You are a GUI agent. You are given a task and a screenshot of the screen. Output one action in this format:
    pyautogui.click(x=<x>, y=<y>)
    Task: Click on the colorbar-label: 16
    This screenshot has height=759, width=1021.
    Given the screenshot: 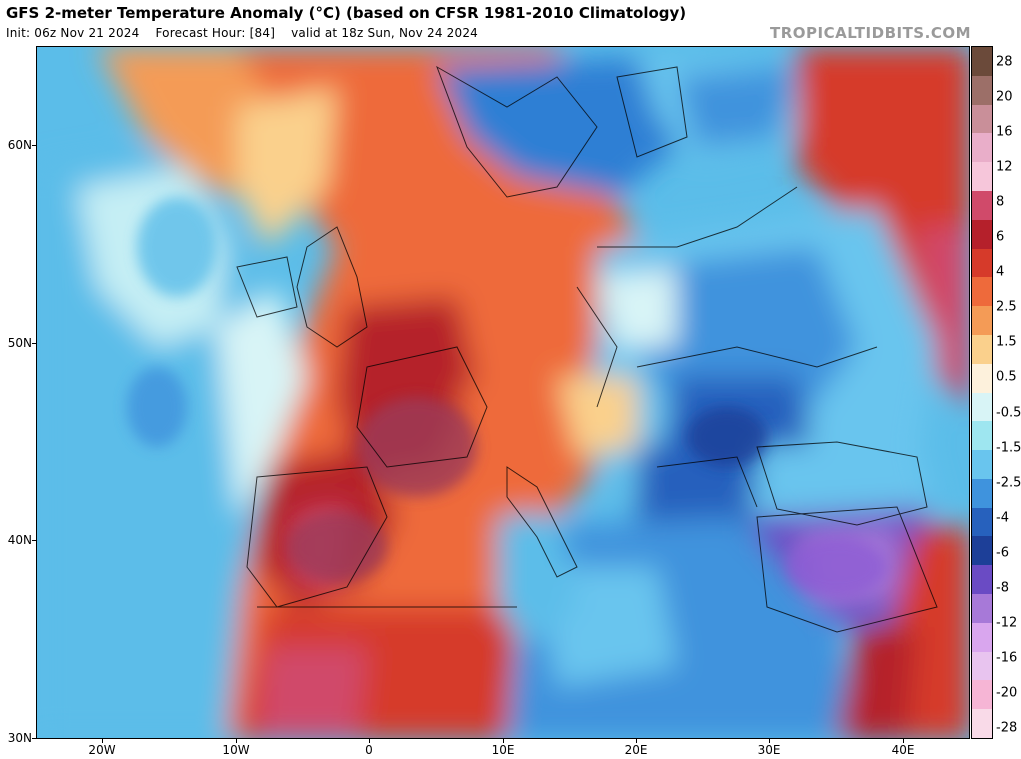 What is the action you would take?
    pyautogui.click(x=1004, y=132)
    